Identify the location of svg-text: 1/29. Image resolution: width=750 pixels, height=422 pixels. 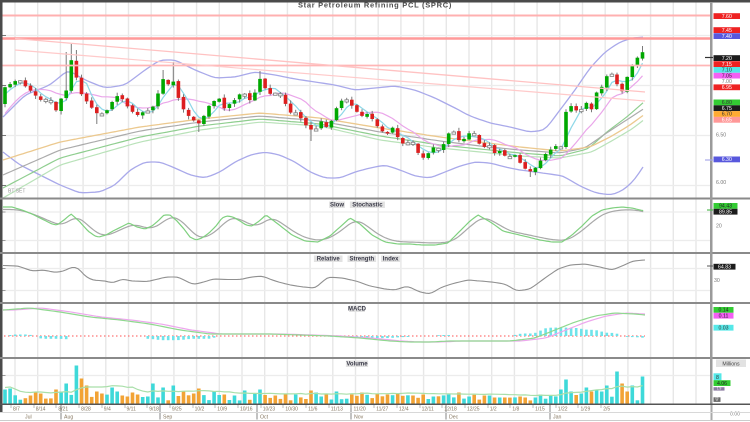
(586, 410).